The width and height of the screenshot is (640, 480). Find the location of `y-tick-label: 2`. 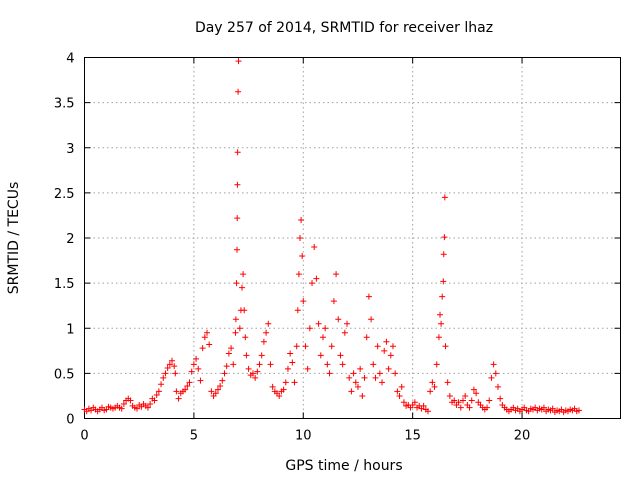

y-tick-label: 2 is located at coordinates (70, 239).